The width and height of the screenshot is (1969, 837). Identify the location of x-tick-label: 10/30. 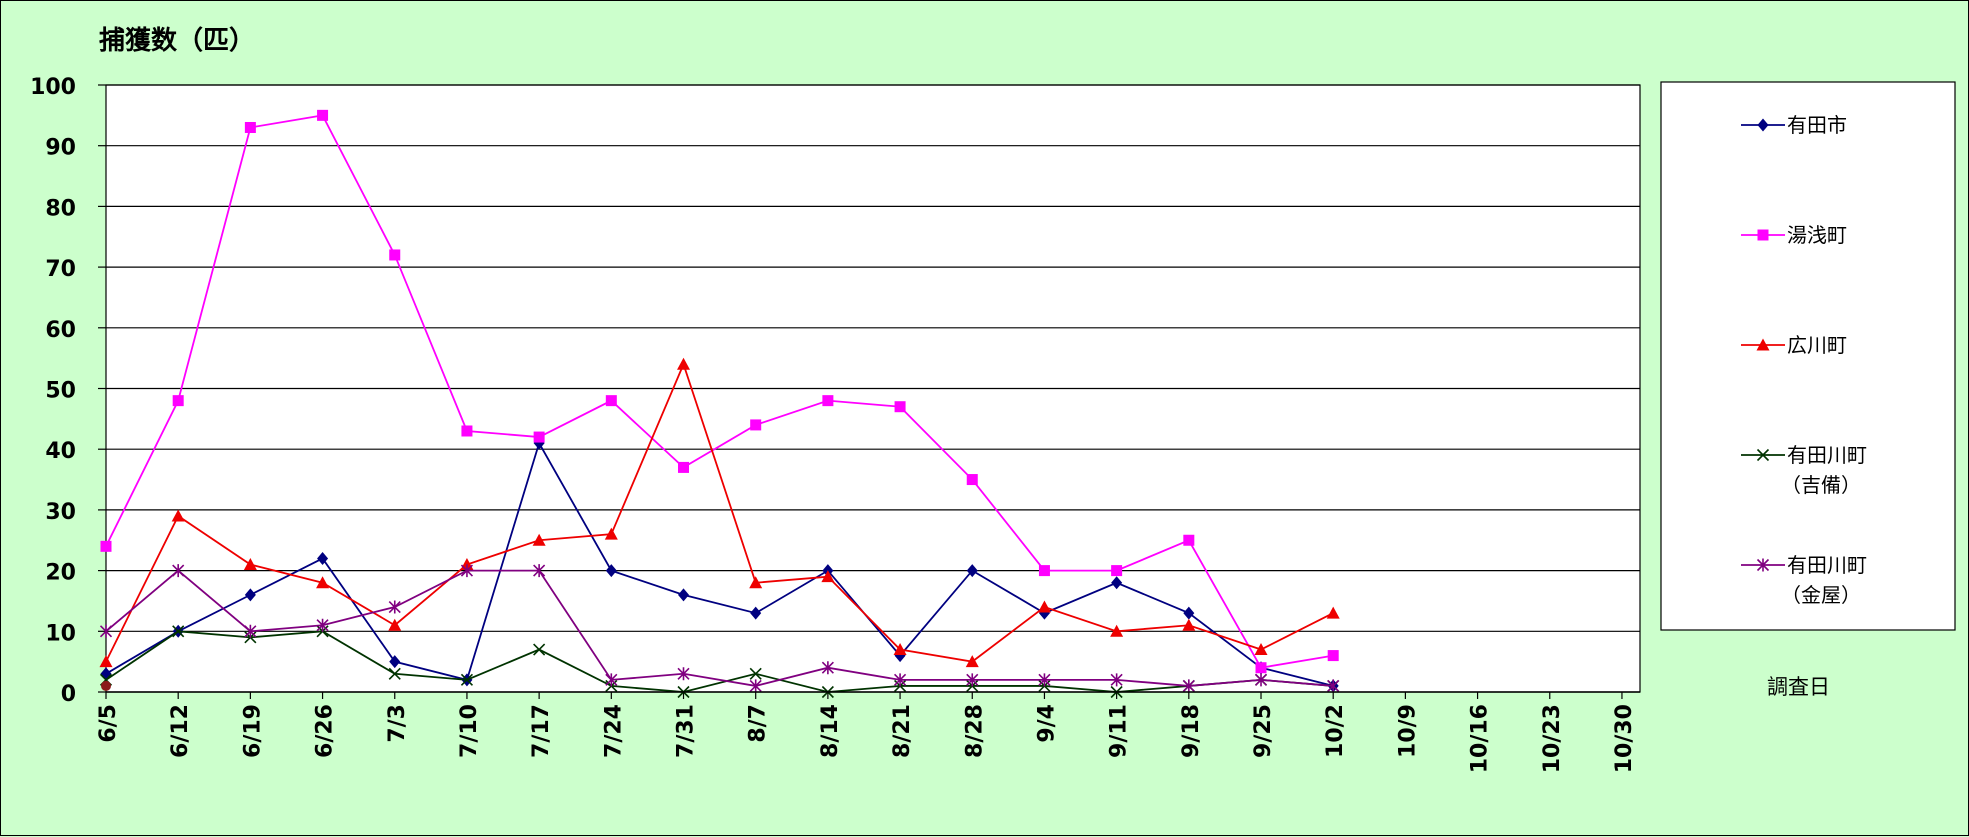
(1624, 738).